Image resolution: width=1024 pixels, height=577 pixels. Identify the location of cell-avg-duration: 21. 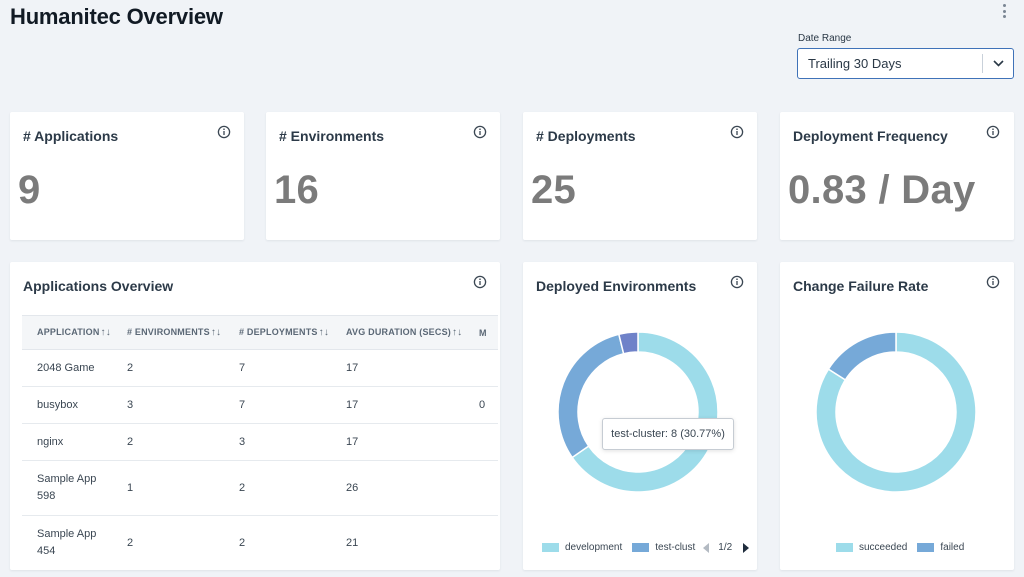
(397, 542).